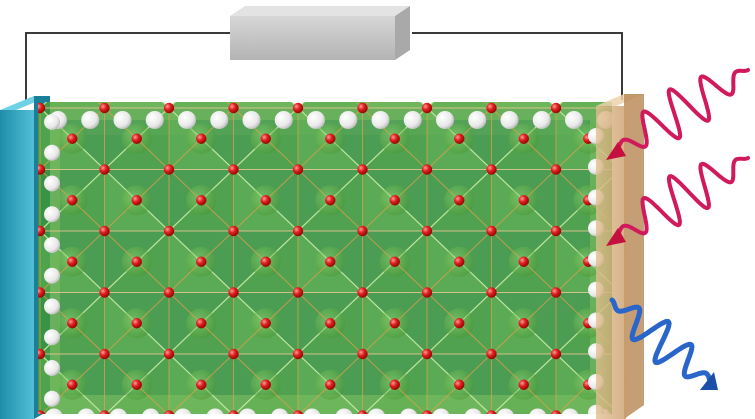  Describe the element at coordinates (616, 151) in the screenshot. I see `incident-wave-upper-arrowhead` at that location.